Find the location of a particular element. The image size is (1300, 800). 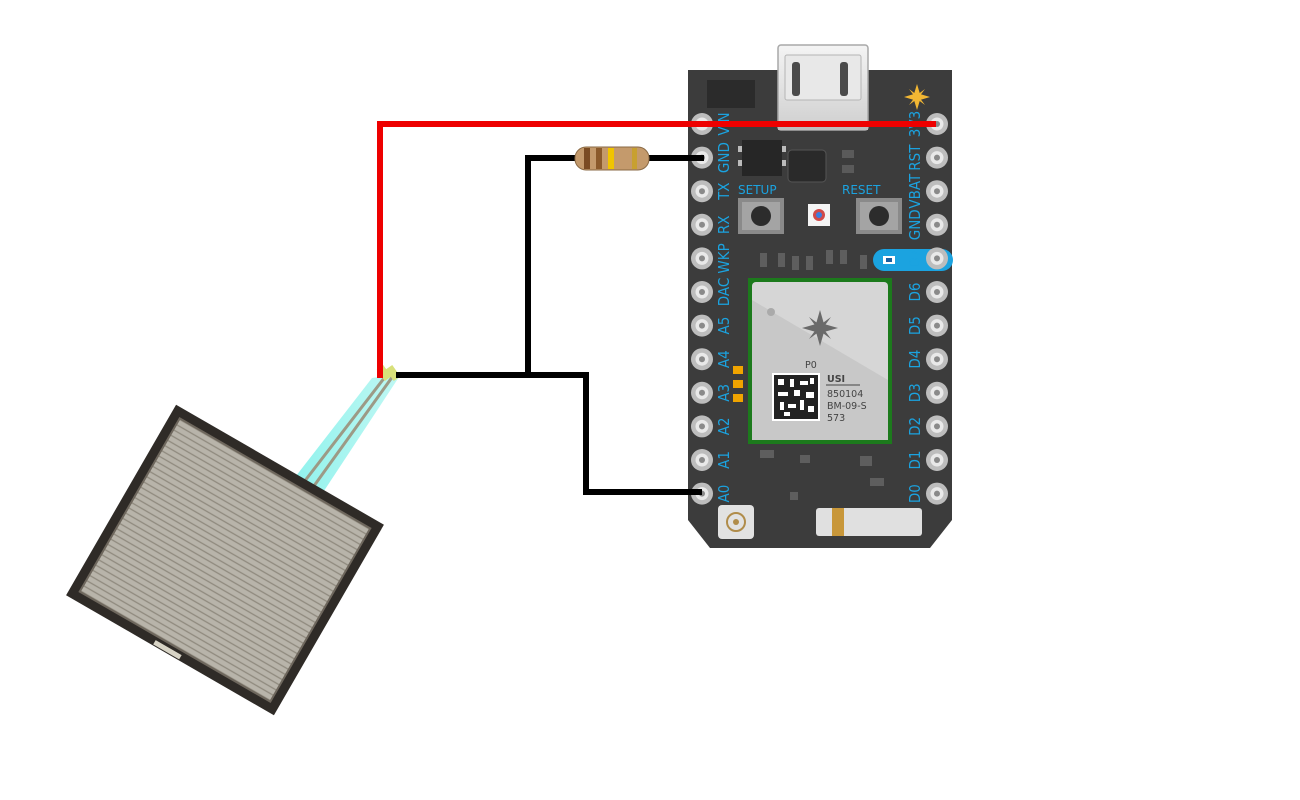

pin-label-rx: RX is located at coordinates (724, 224).